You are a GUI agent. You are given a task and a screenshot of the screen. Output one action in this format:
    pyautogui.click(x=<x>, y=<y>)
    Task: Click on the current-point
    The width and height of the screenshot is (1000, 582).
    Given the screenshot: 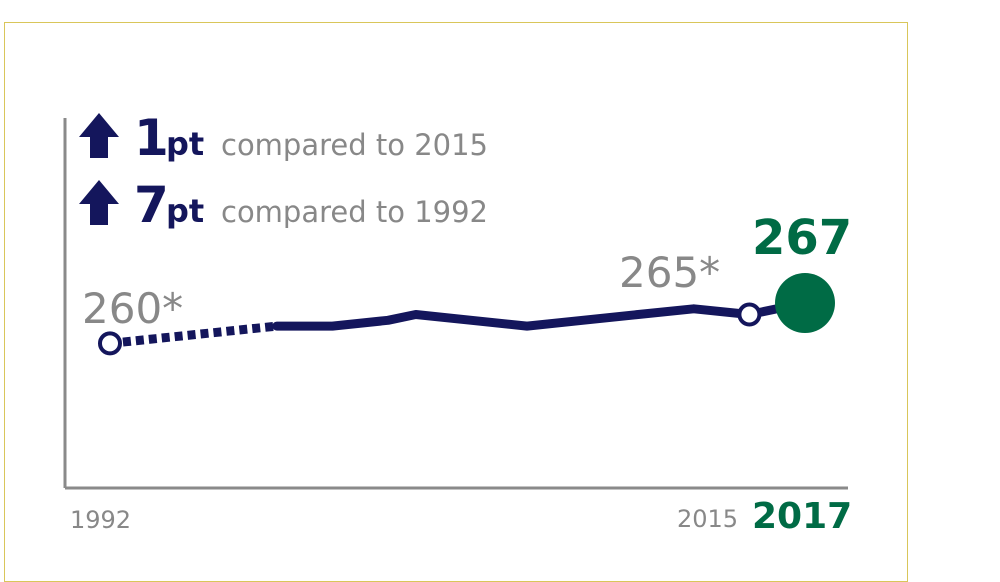 What is the action you would take?
    pyautogui.click(x=805, y=303)
    